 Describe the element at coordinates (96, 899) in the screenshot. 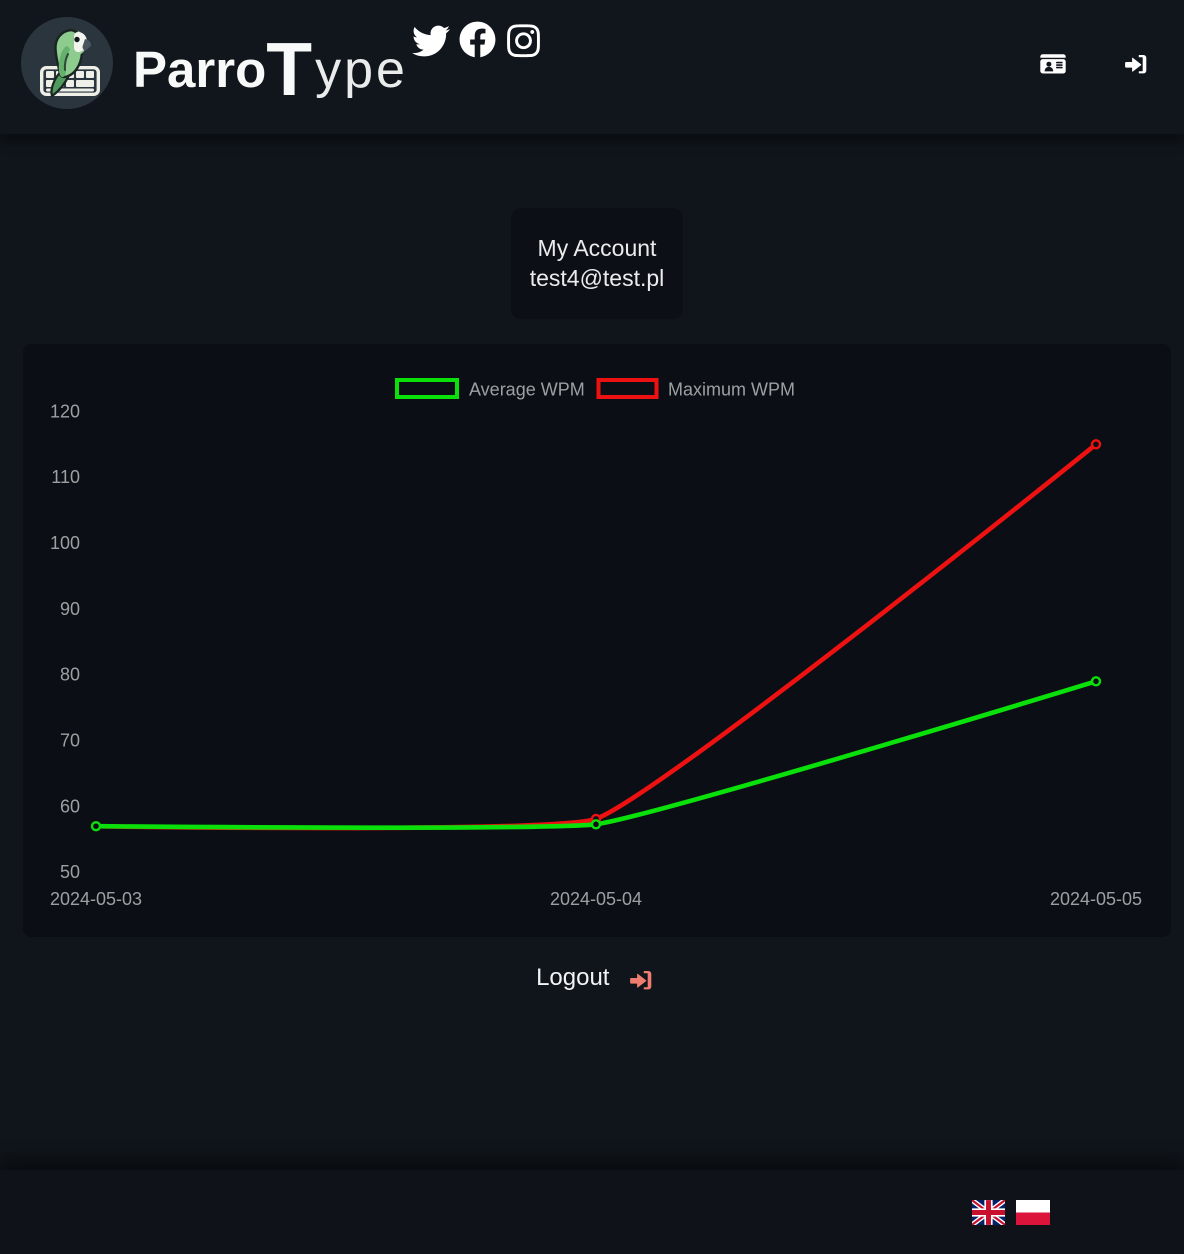

I see `svg-text: 2024-05-03` at that location.